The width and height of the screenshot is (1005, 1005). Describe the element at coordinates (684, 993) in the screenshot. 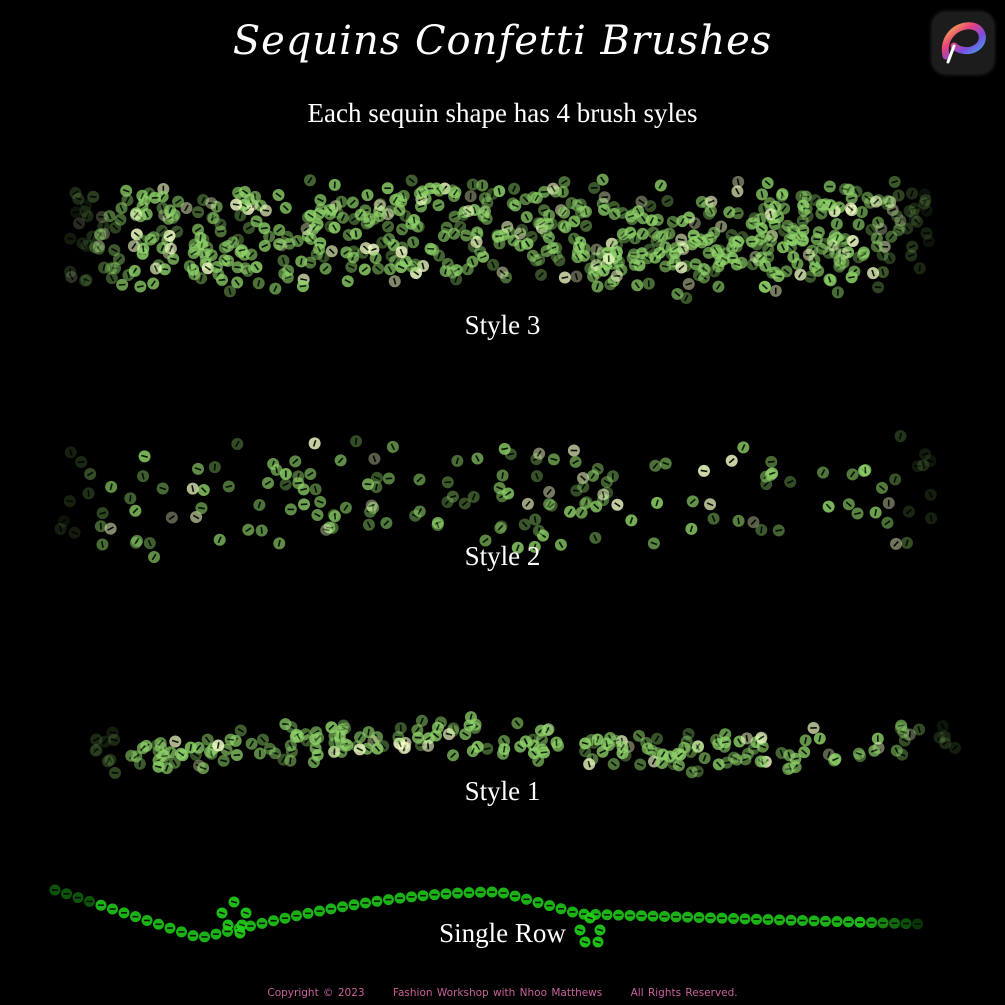

I see `rights: All Rights Reserved.` at that location.